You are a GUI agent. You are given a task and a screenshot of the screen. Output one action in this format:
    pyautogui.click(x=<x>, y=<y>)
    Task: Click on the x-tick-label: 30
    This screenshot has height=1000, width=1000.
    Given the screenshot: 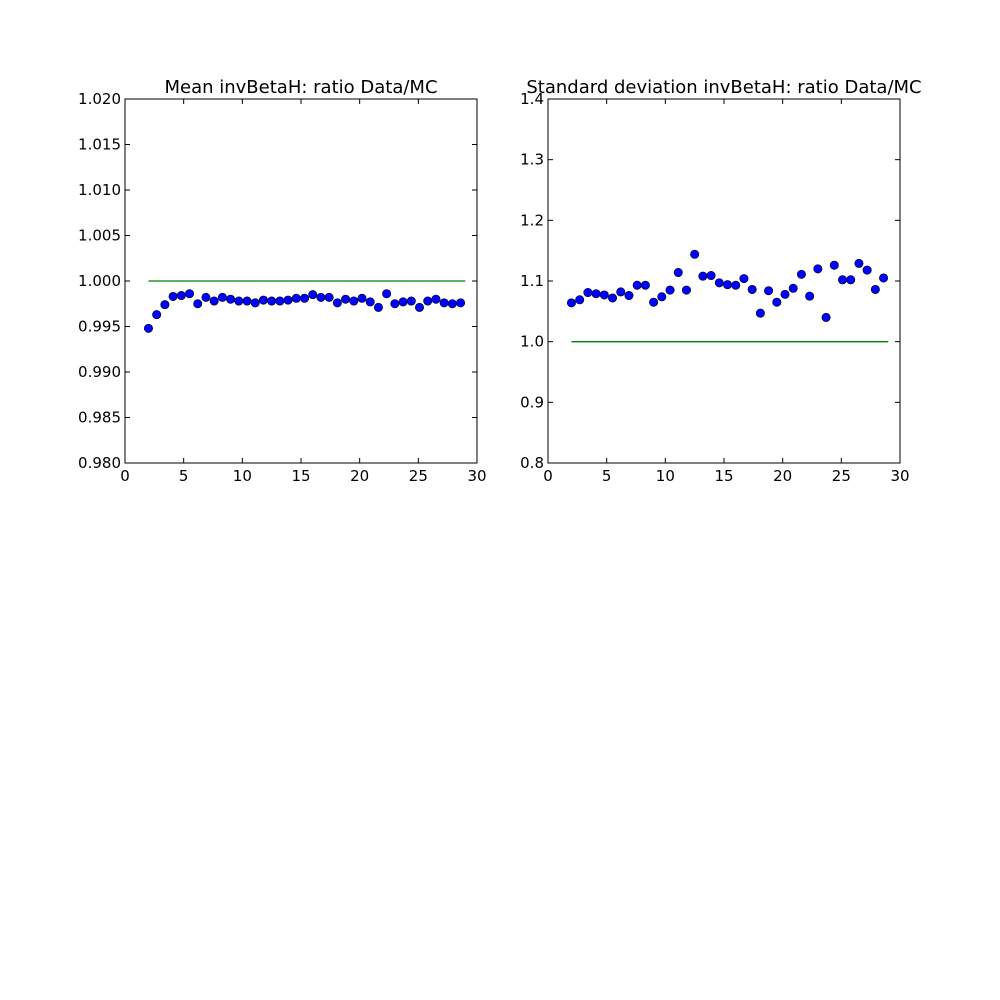 What is the action you would take?
    pyautogui.click(x=899, y=476)
    